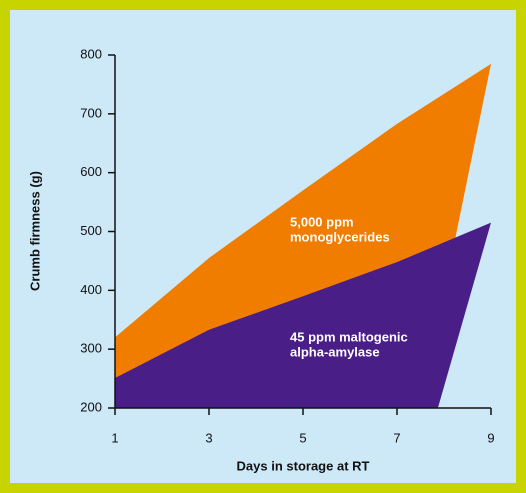  I want to click on y-tick-label: 800, so click(91, 53).